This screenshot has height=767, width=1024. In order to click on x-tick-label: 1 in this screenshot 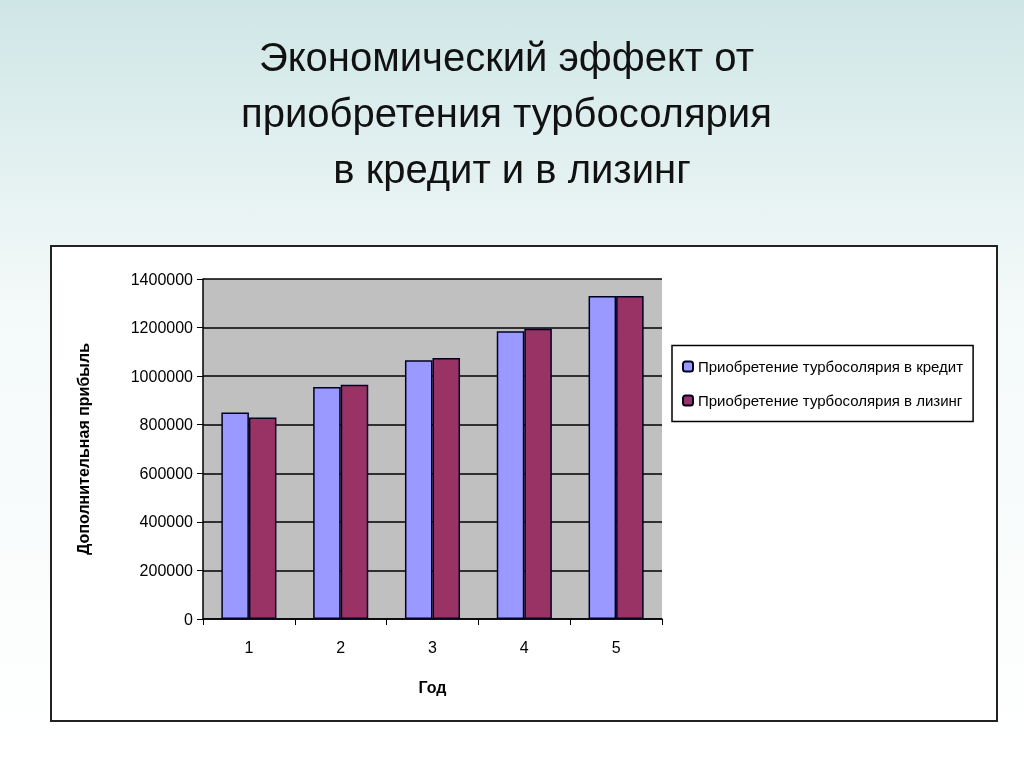, I will do `click(249, 647)`.